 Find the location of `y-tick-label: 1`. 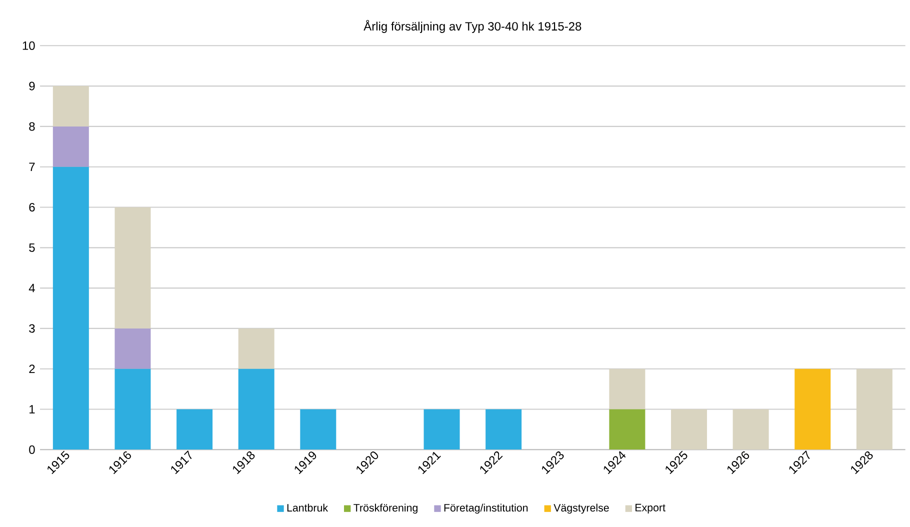

y-tick-label: 1 is located at coordinates (32, 409).